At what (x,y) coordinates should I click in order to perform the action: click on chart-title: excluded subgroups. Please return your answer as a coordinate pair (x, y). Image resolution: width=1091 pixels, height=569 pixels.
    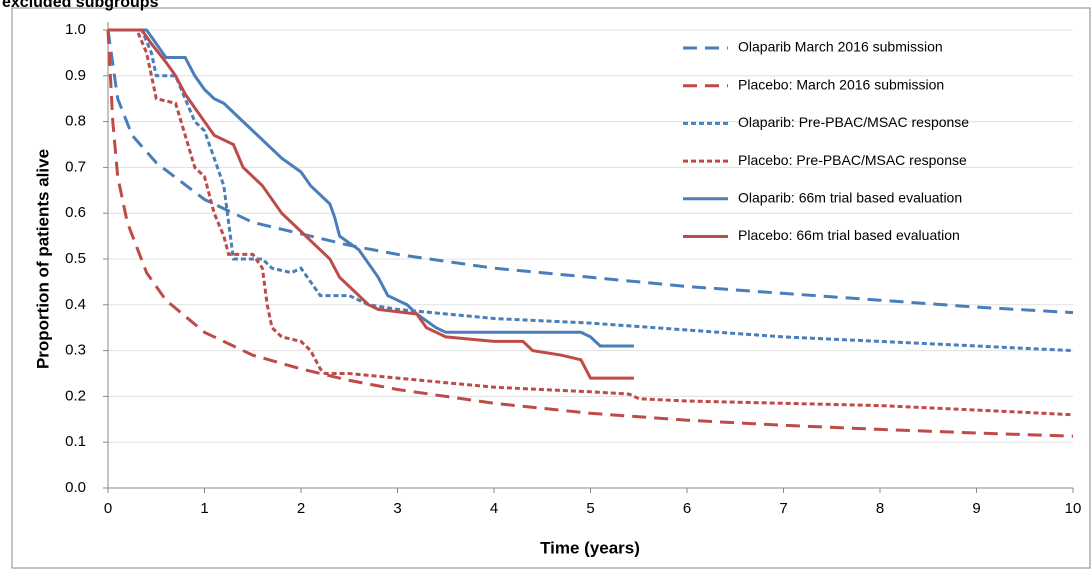
    Looking at the image, I should click on (80, 5).